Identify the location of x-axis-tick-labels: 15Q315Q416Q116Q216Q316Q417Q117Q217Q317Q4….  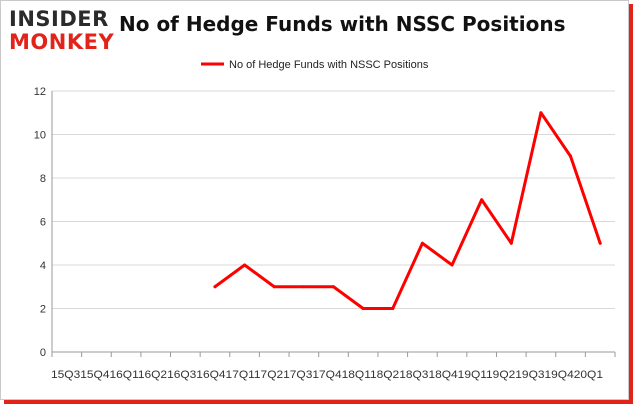
(327, 375).